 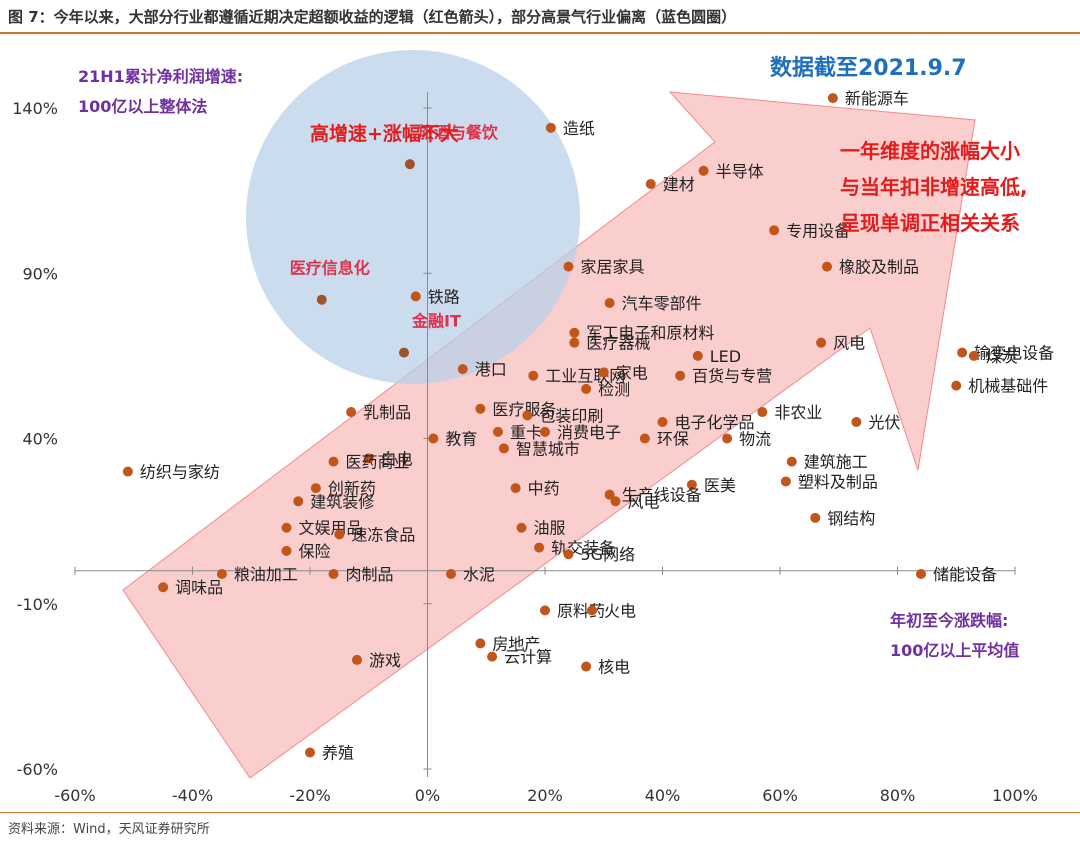 I want to click on y-tick-label: 140%, so click(x=35, y=108).